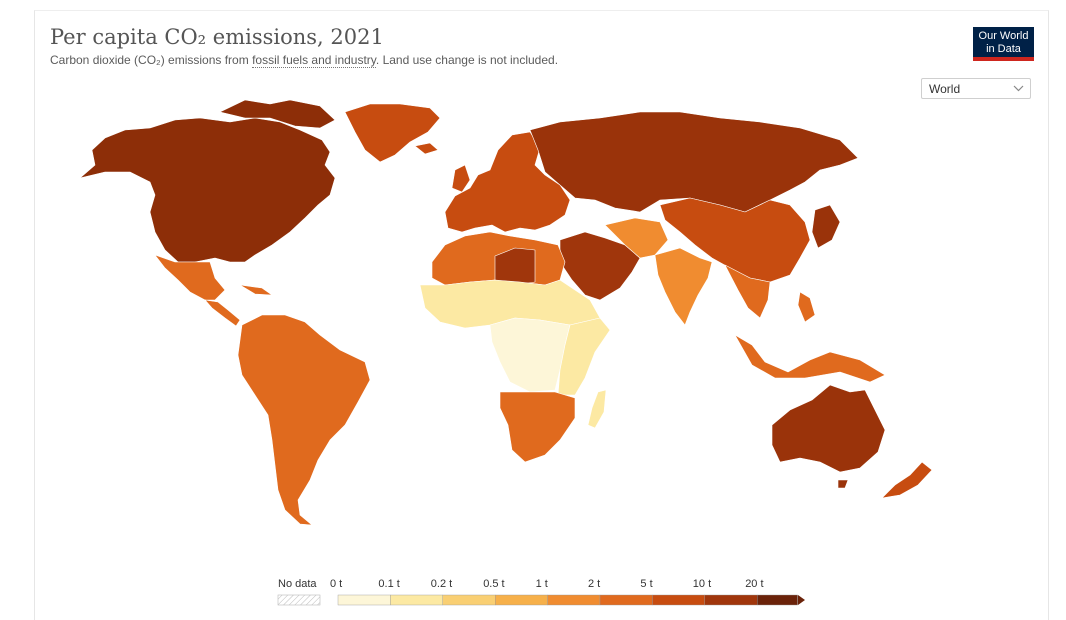  Describe the element at coordinates (277, 114) in the screenshot. I see `region-canada-islands` at that location.